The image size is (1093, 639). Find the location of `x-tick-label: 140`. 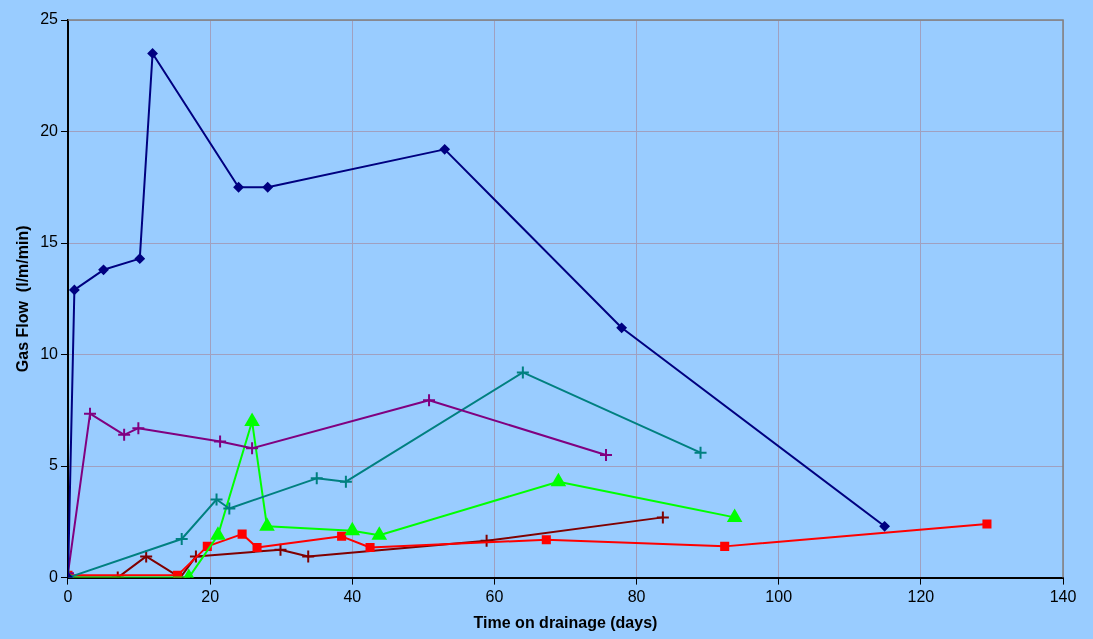

x-tick-label: 140 is located at coordinates (1063, 596).